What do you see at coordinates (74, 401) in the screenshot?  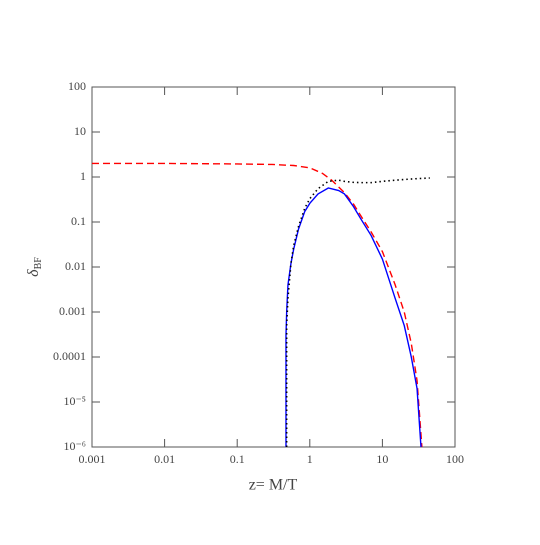 I see `y-tick-label: 10⁻⁵` at bounding box center [74, 401].